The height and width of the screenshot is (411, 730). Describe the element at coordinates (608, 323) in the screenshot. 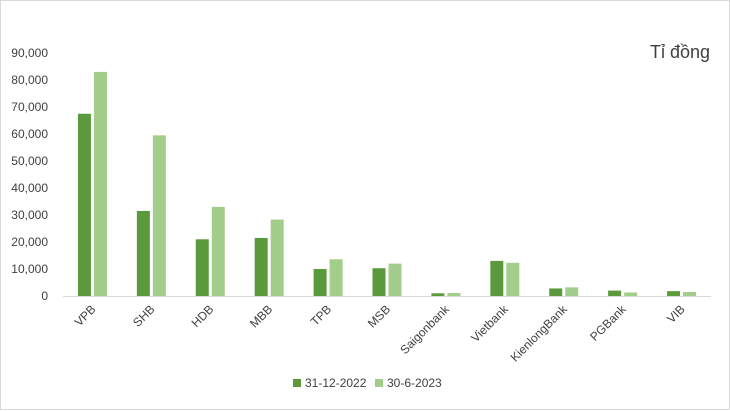

I see `x-tick-label: PGBank` at that location.